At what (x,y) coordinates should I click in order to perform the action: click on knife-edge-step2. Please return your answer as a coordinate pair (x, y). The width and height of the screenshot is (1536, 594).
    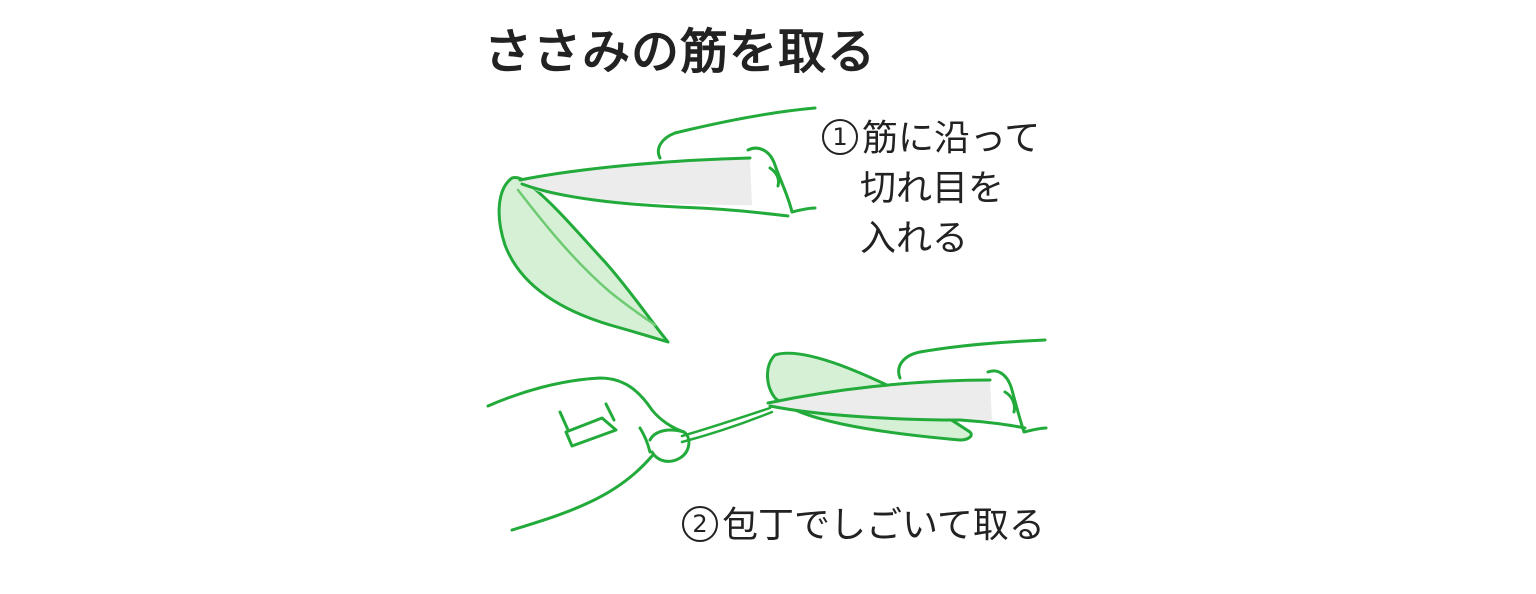
    Looking at the image, I should click on (897, 417).